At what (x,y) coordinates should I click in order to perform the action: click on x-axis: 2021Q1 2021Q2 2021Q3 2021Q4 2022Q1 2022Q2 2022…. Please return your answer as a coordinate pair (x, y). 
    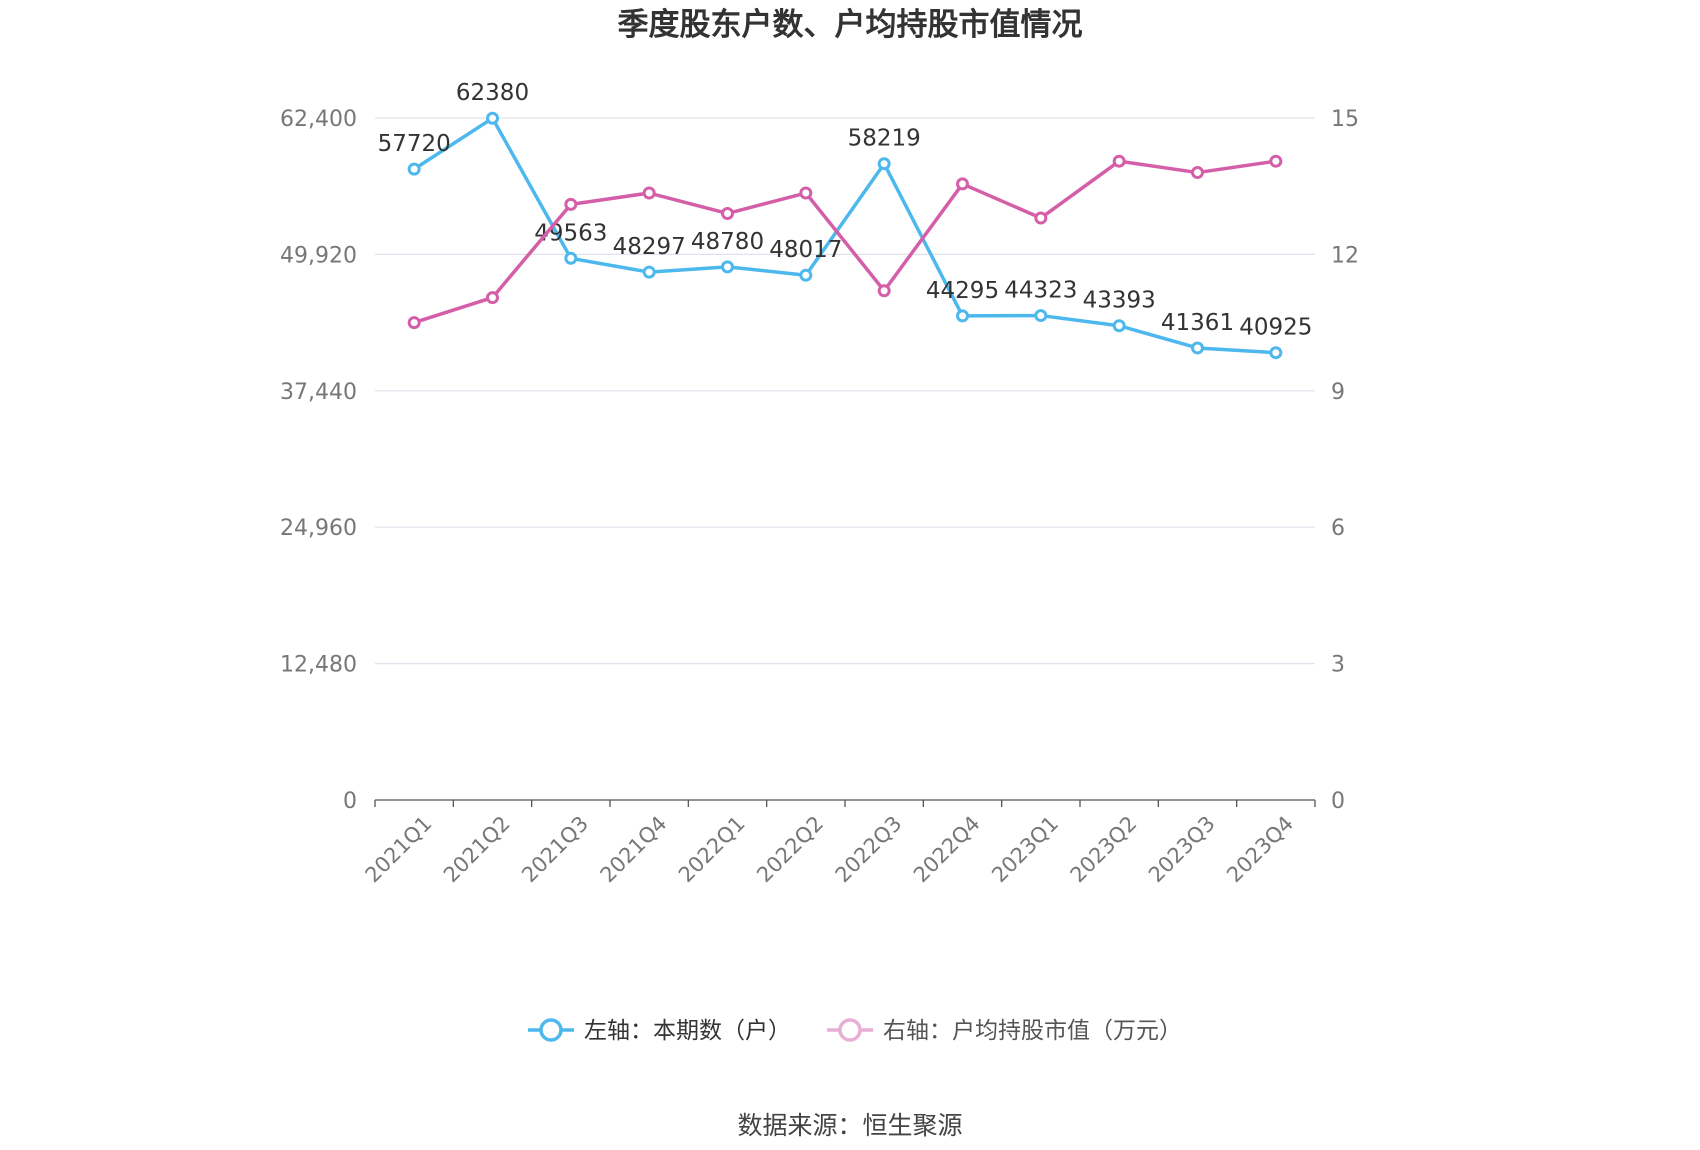
    Looking at the image, I should click on (838, 843).